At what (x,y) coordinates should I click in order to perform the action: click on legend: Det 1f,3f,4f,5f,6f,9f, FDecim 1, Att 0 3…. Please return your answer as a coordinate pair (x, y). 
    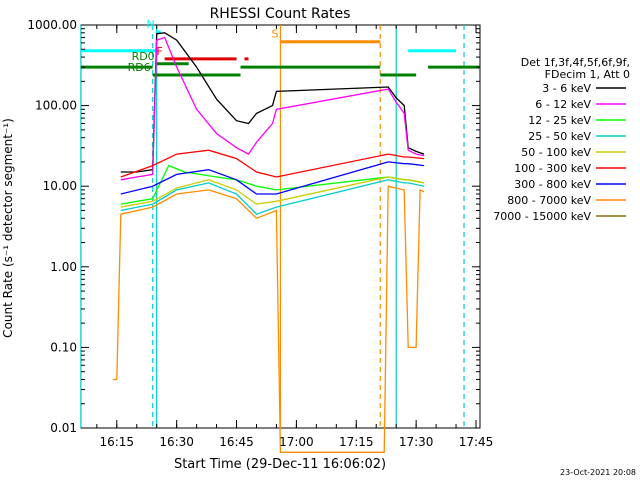
    Looking at the image, I should click on (561, 139).